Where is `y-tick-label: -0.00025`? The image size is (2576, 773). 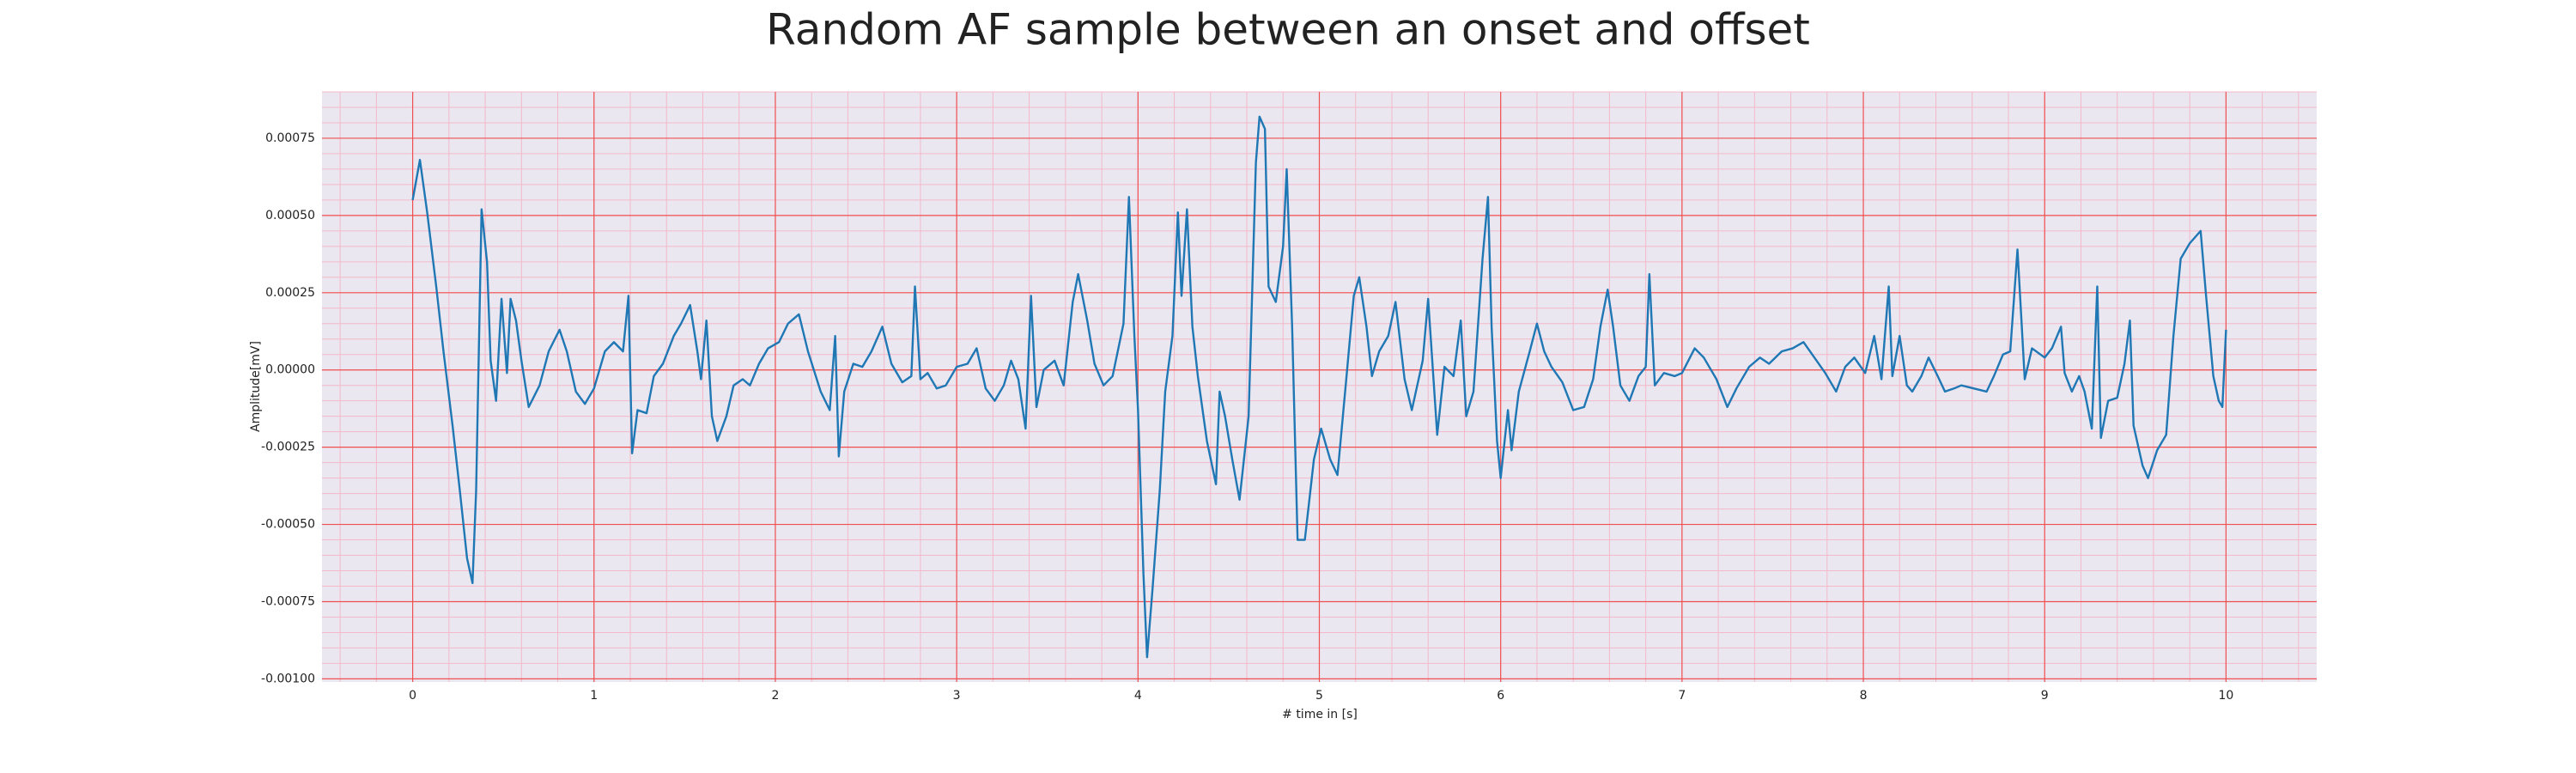 y-tick-label: -0.00025 is located at coordinates (288, 447).